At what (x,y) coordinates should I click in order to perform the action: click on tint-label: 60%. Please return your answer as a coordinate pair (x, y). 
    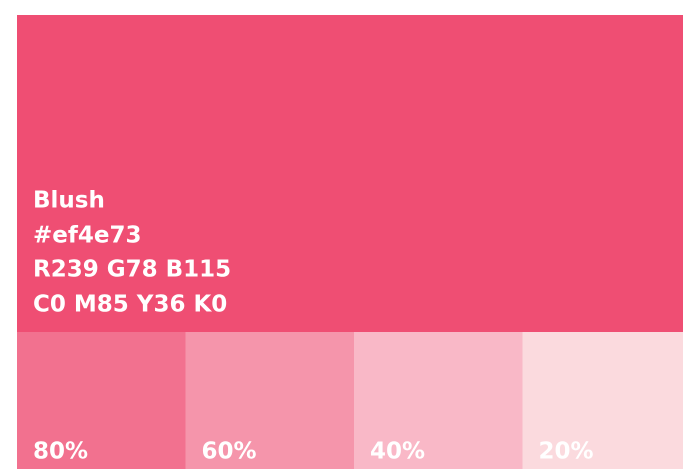
    Looking at the image, I should click on (229, 452).